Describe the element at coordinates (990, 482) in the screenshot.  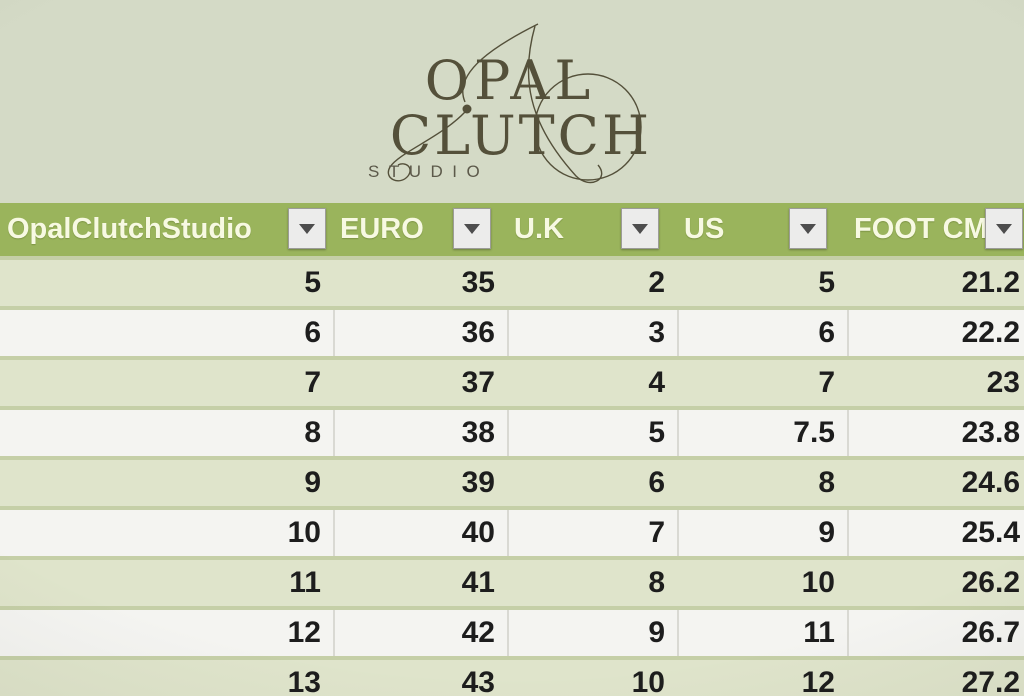
I see `table-cell: 24.6` at that location.